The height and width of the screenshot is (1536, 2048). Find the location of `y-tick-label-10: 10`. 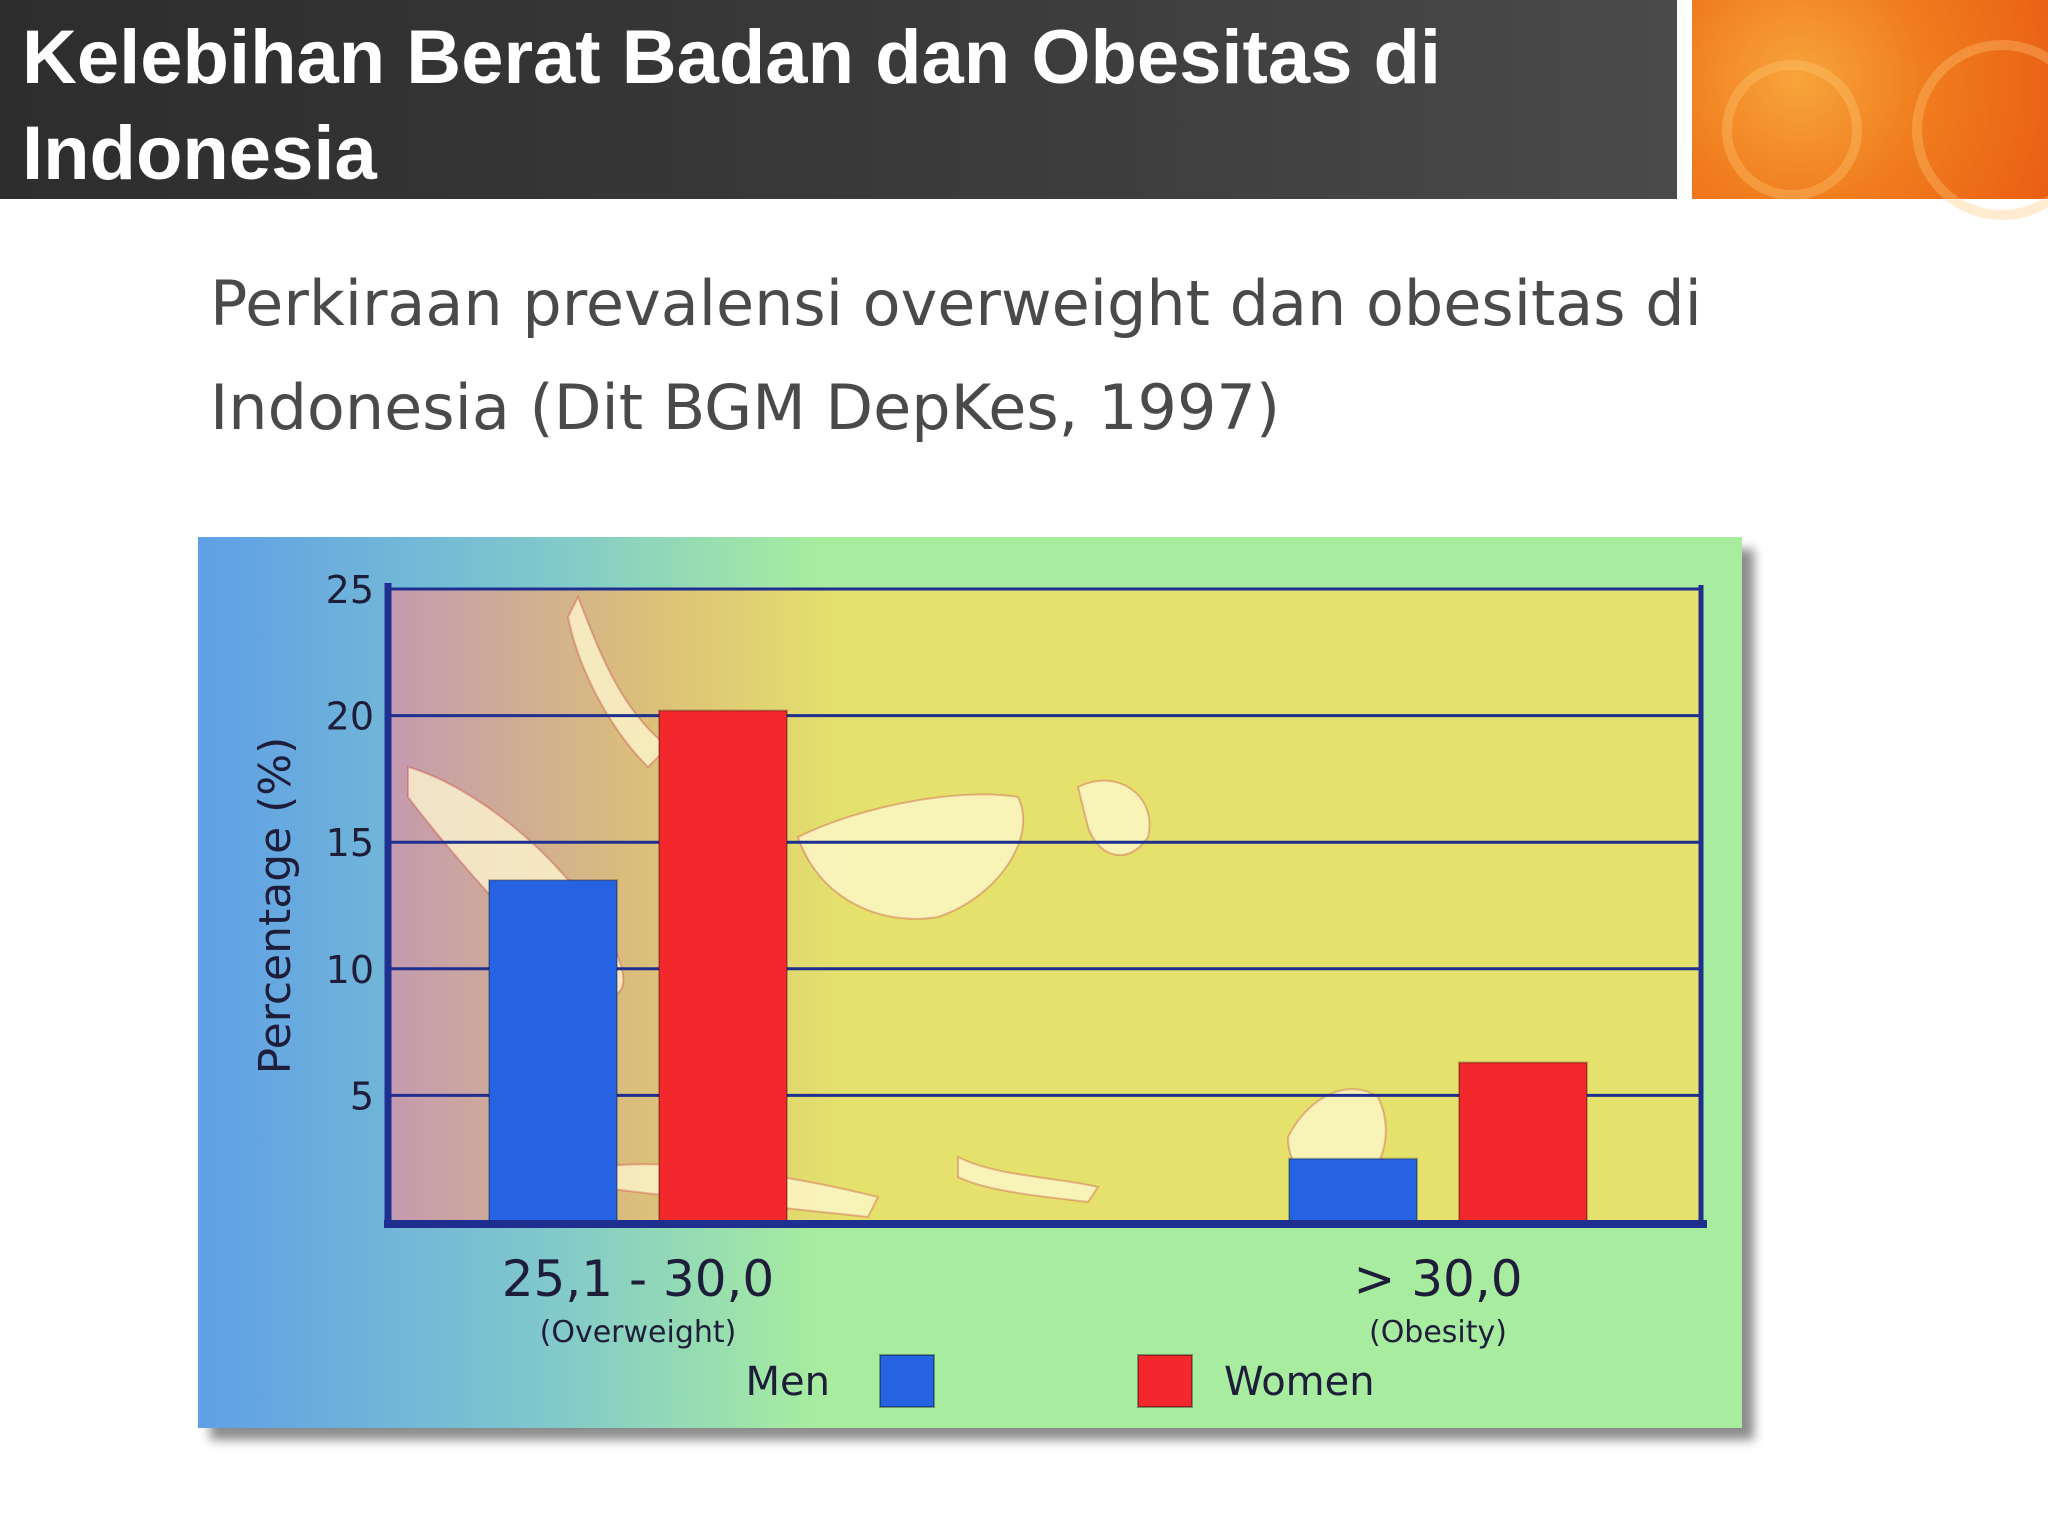

y-tick-label-10: 10 is located at coordinates (350, 970).